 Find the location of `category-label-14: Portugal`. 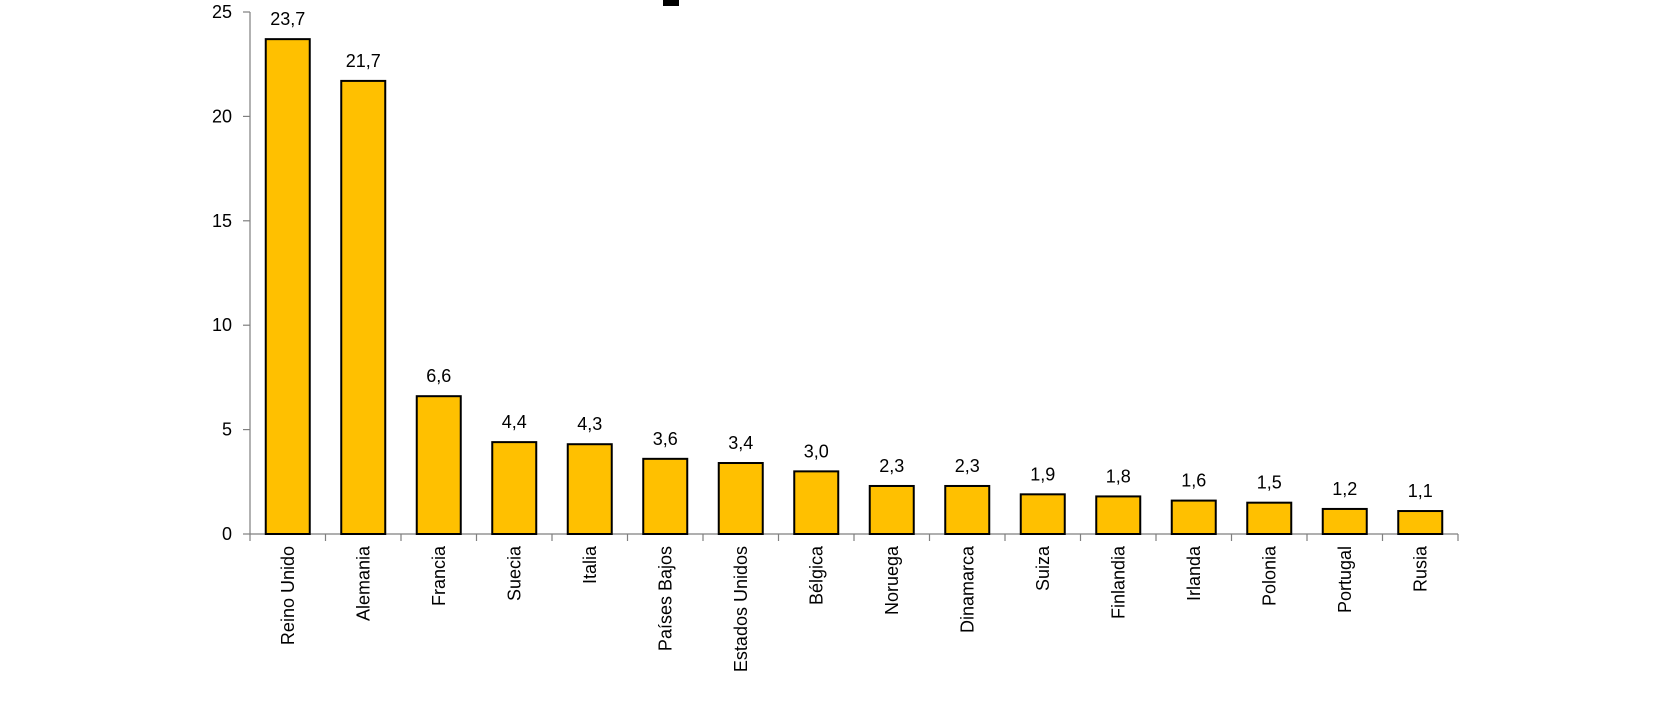

category-label-14: Portugal is located at coordinates (1345, 579).